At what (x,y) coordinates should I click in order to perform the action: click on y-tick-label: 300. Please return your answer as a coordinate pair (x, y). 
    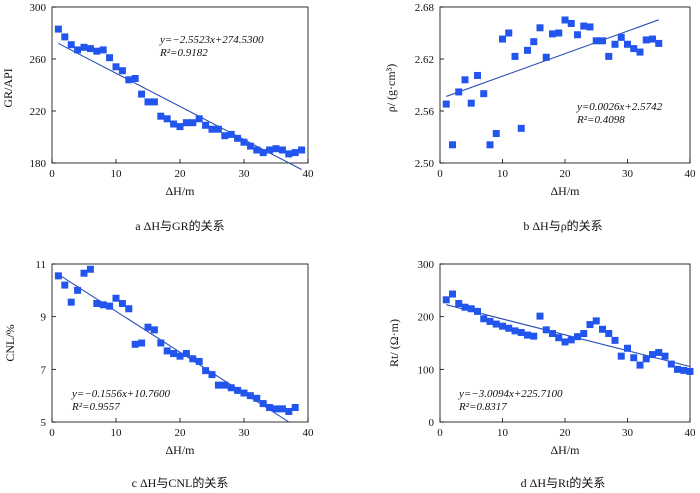
    Looking at the image, I should click on (426, 265).